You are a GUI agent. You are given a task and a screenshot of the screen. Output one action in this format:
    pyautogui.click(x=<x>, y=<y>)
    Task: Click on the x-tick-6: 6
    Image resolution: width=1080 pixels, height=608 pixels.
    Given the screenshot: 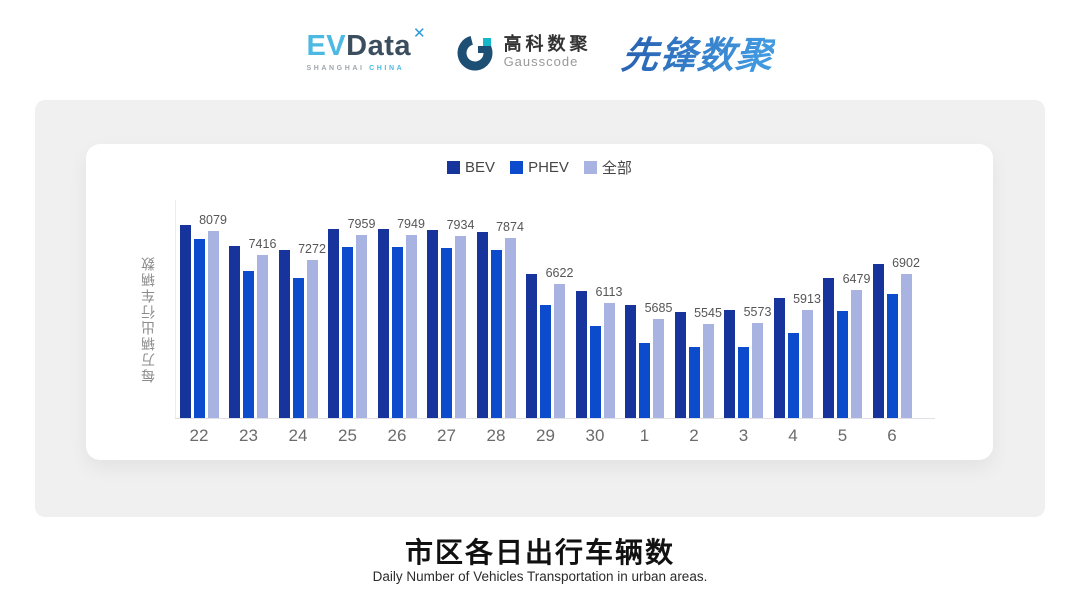 What is the action you would take?
    pyautogui.click(x=892, y=435)
    